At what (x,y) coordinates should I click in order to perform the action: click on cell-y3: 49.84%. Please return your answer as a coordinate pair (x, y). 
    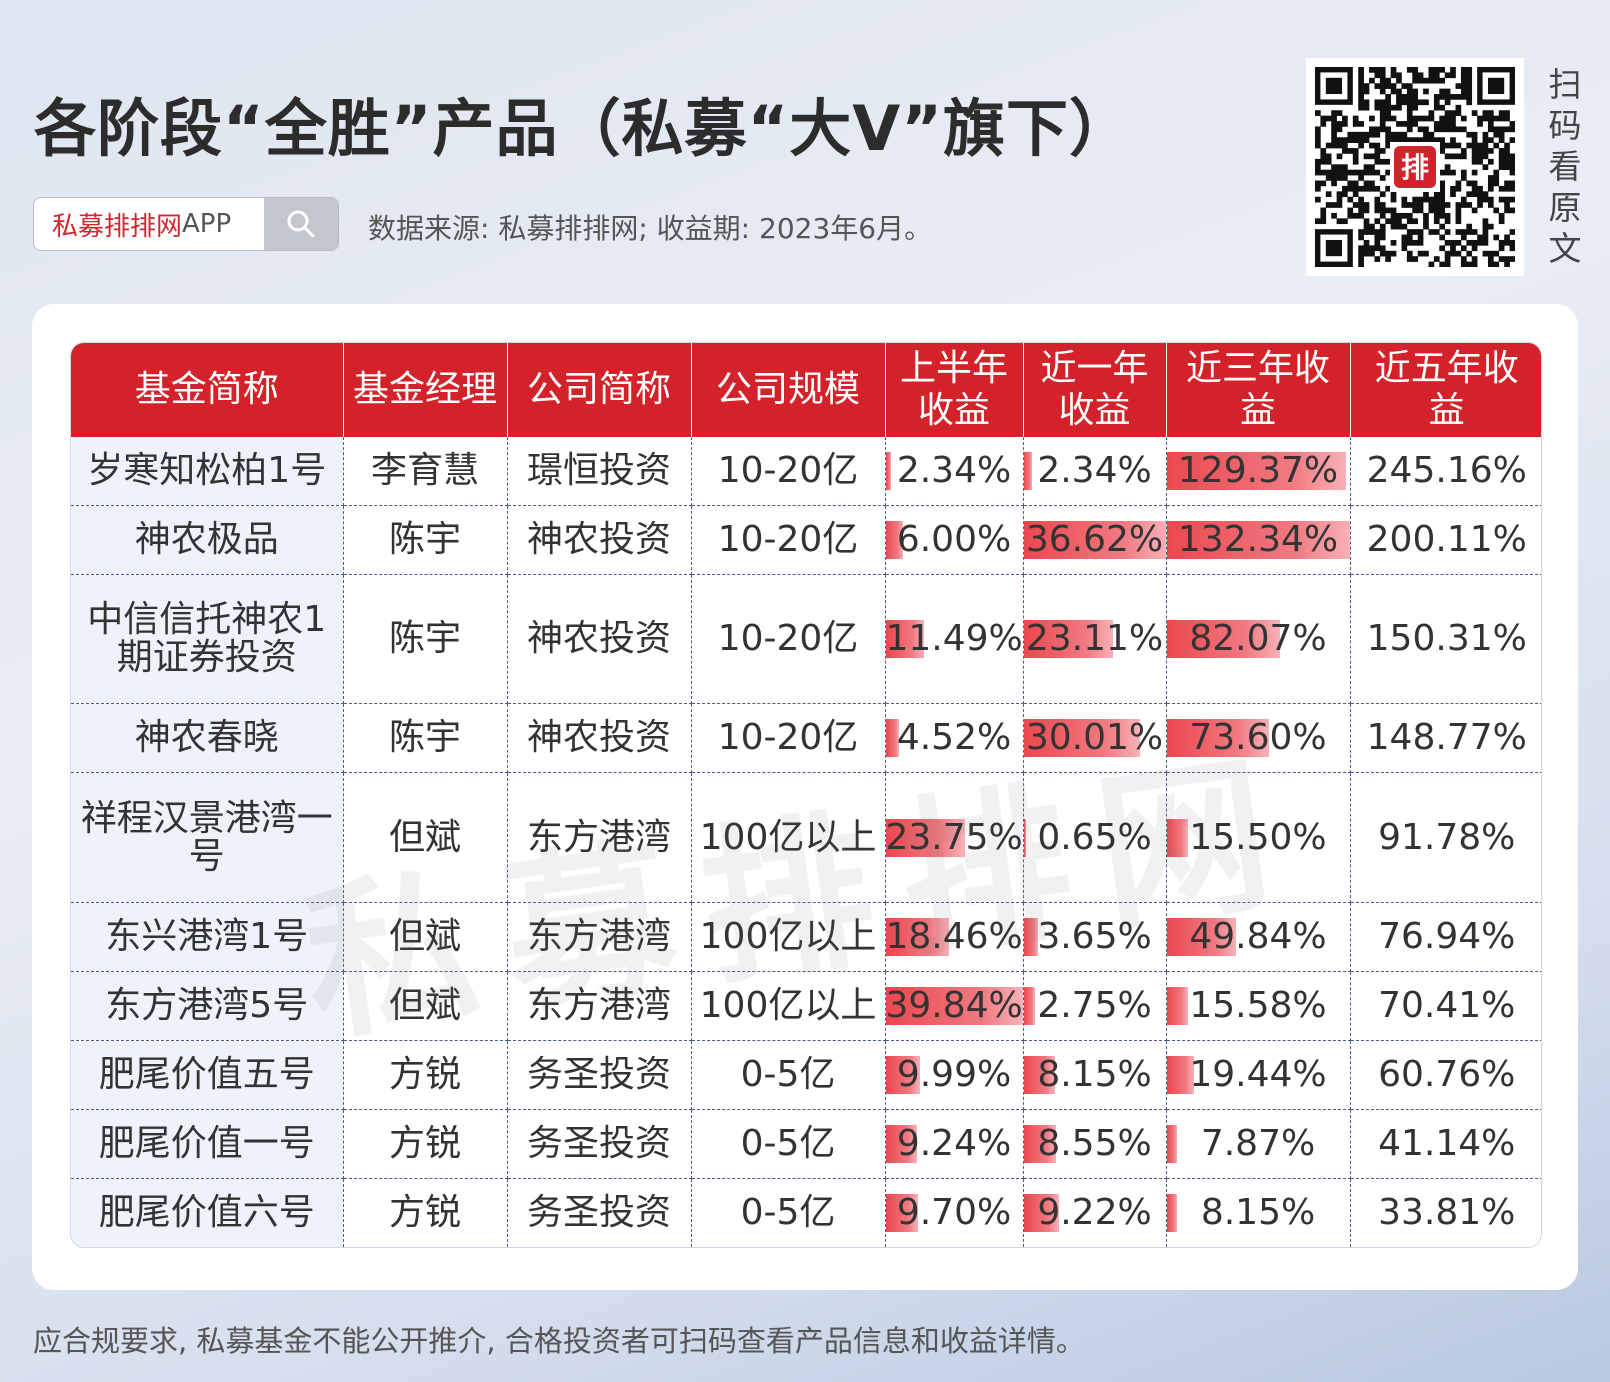
    Looking at the image, I should click on (1258, 937).